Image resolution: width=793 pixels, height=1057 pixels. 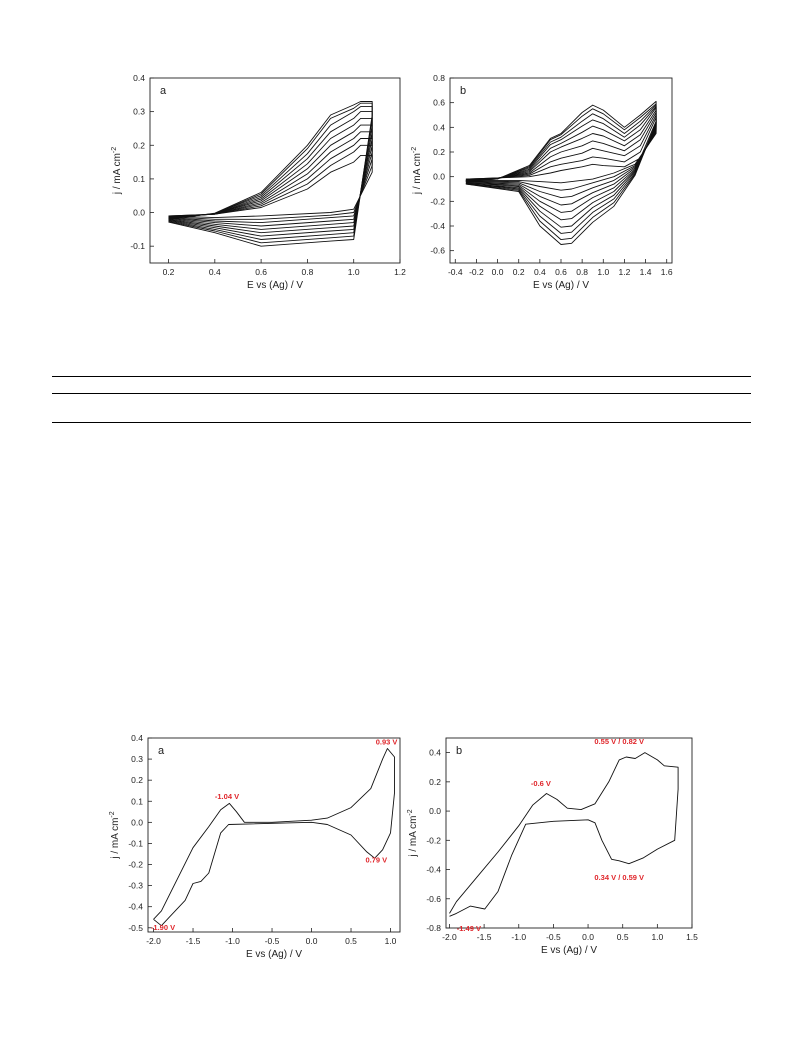 What do you see at coordinates (215, 272) in the screenshot?
I see `x-tick-label: 0.4` at bounding box center [215, 272].